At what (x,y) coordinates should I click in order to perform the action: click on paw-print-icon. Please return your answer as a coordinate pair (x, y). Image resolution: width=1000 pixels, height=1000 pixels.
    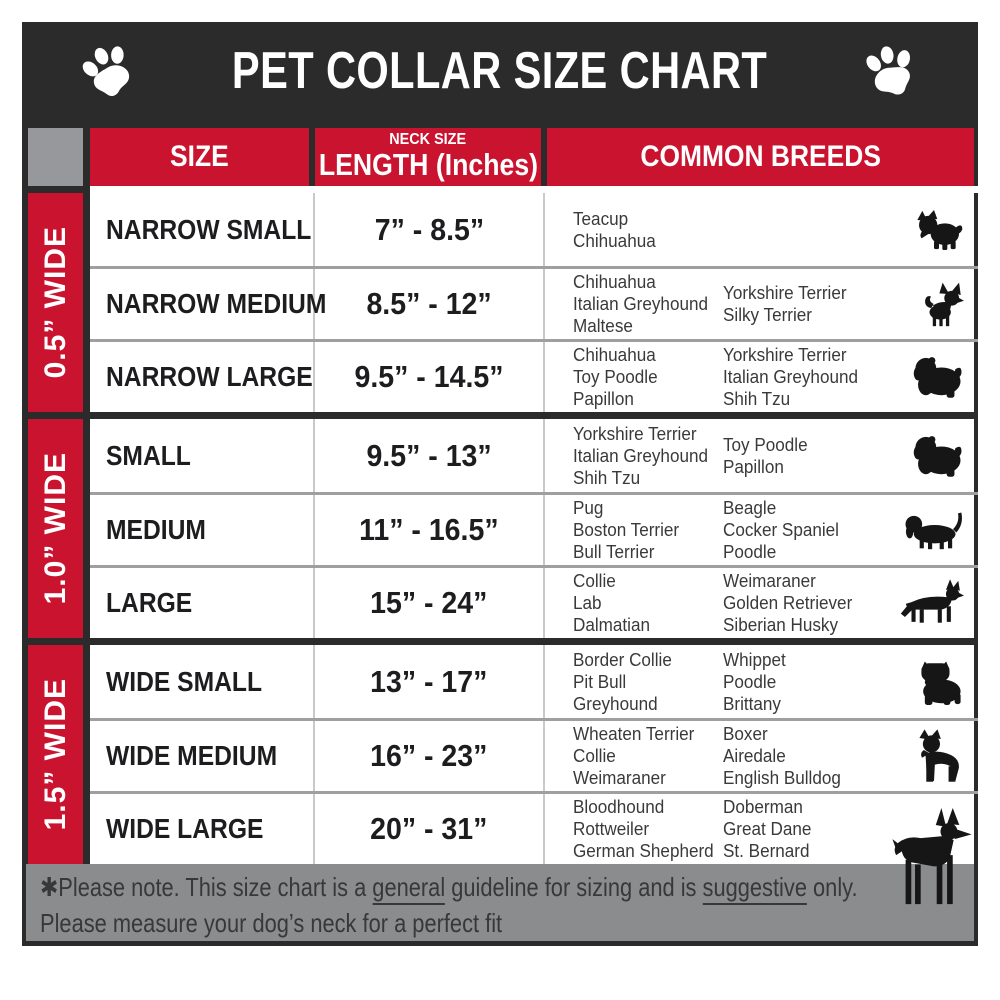
    Looking at the image, I should click on (109, 72).